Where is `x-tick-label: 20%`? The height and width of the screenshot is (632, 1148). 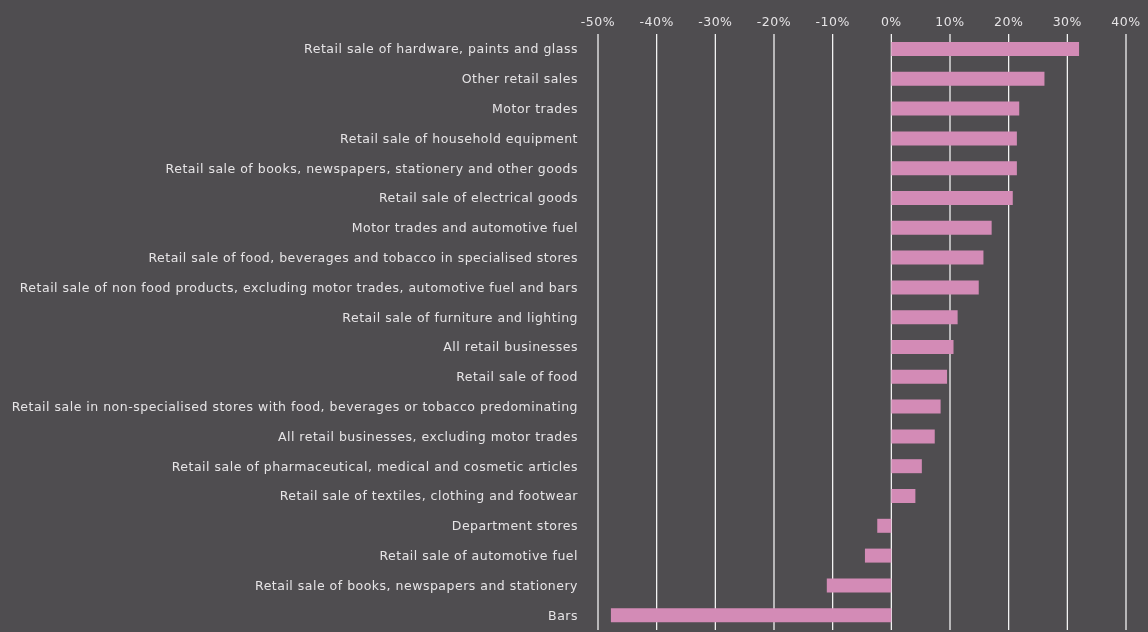 x-tick-label: 20% is located at coordinates (1009, 21).